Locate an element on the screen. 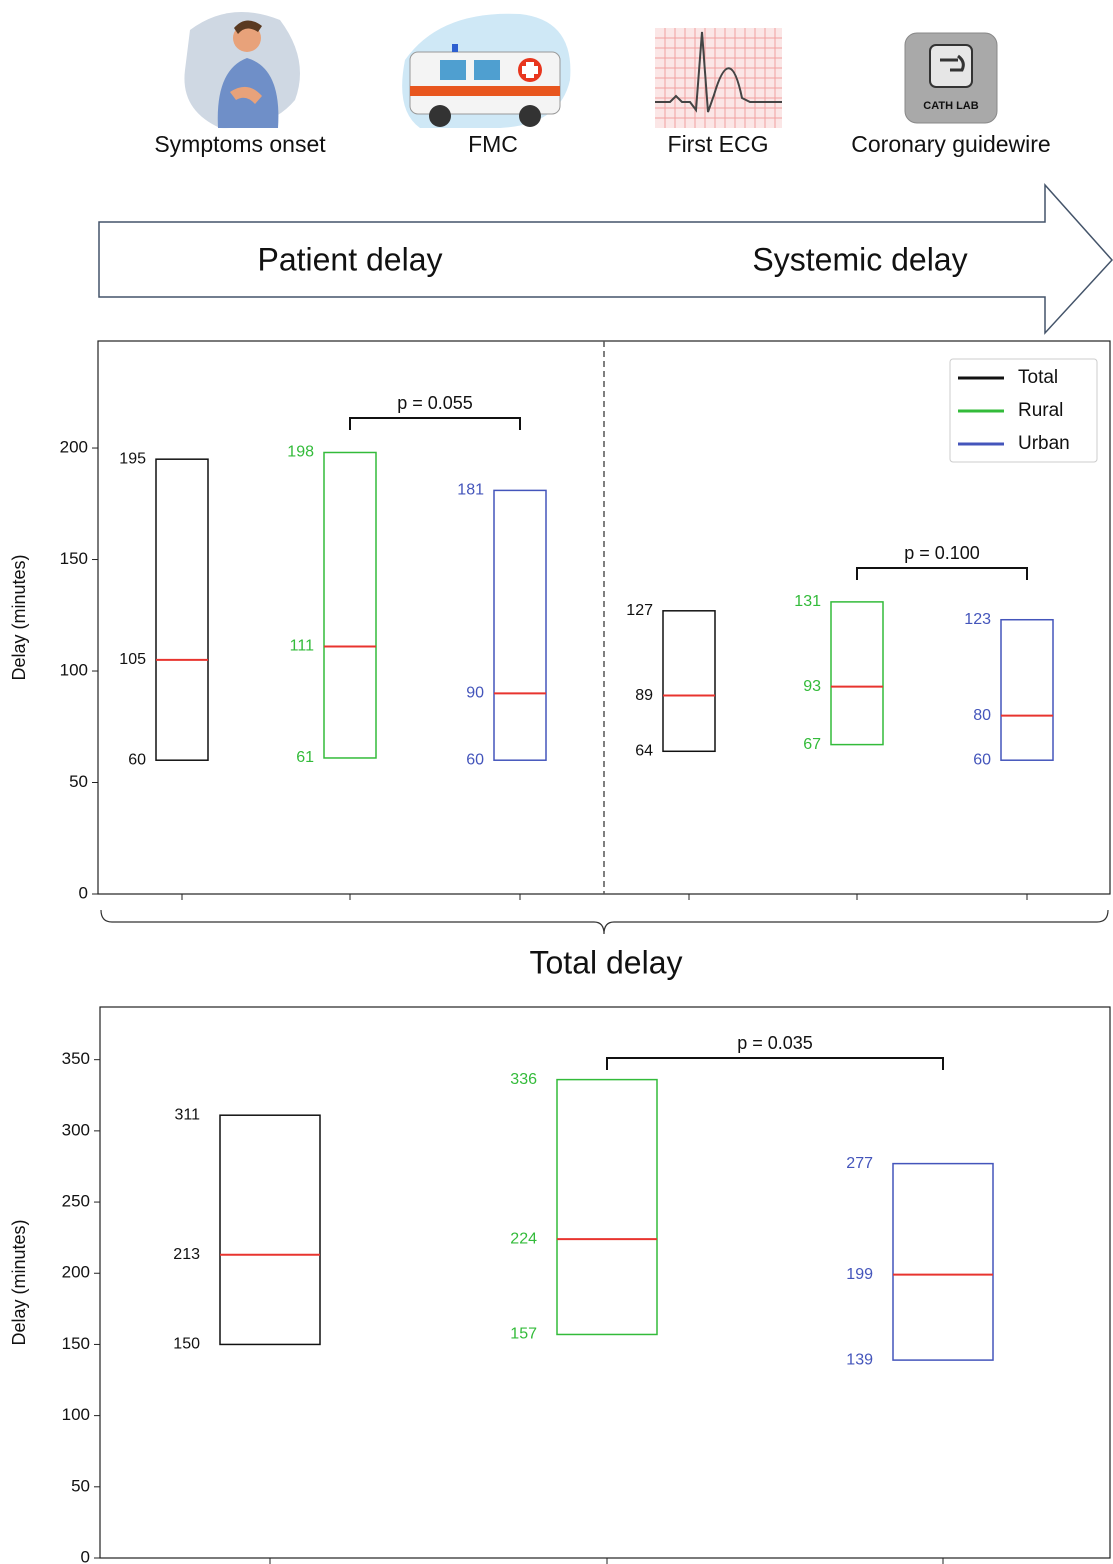  icon-text: CATH LAB is located at coordinates (950, 106).